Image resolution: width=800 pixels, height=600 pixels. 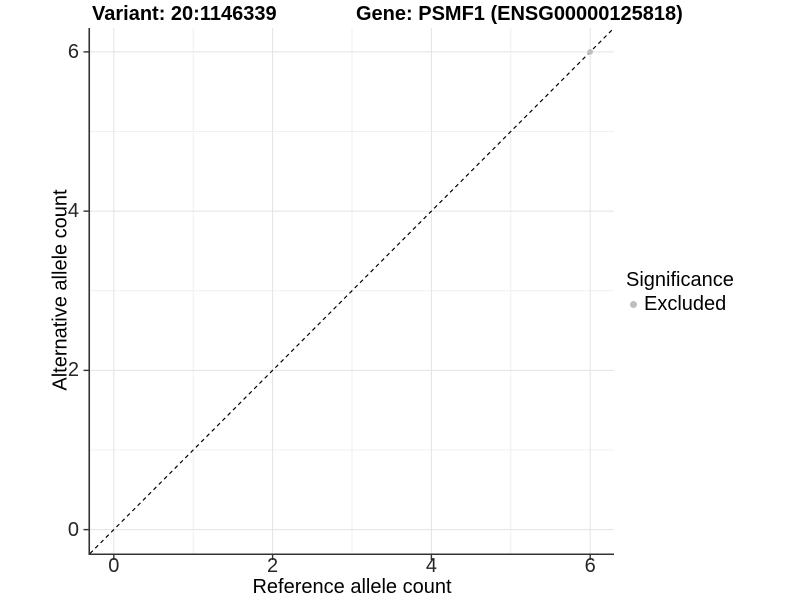 What do you see at coordinates (73, 211) in the screenshot?
I see `y-tick-label: 4` at bounding box center [73, 211].